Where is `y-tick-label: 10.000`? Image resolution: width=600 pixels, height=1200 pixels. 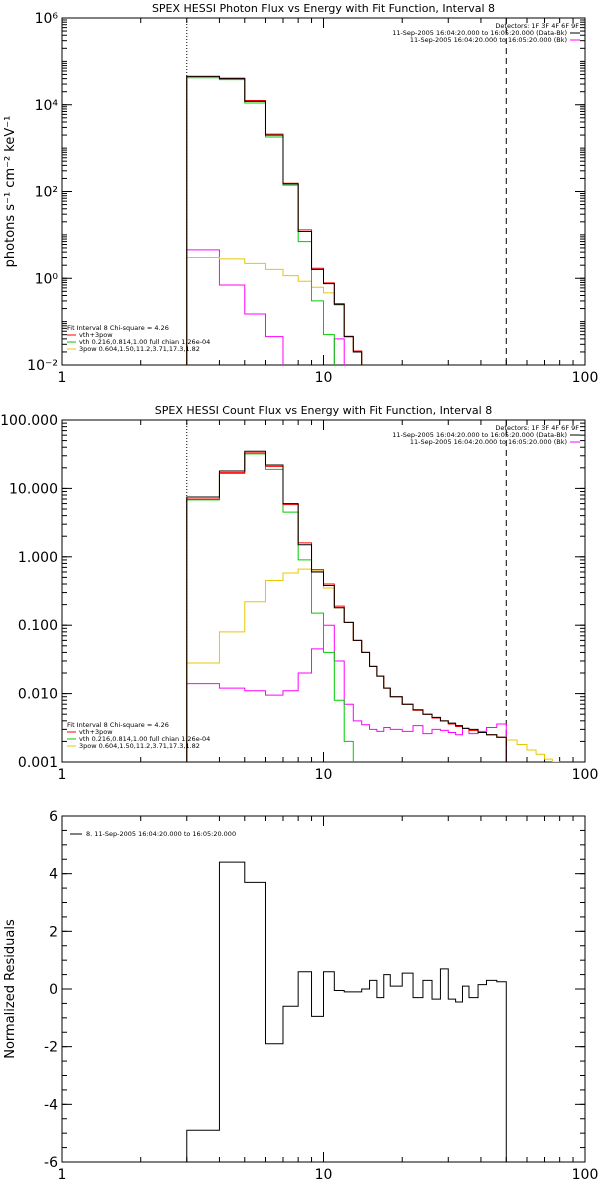 y-tick-label: 10.000 is located at coordinates (33, 489).